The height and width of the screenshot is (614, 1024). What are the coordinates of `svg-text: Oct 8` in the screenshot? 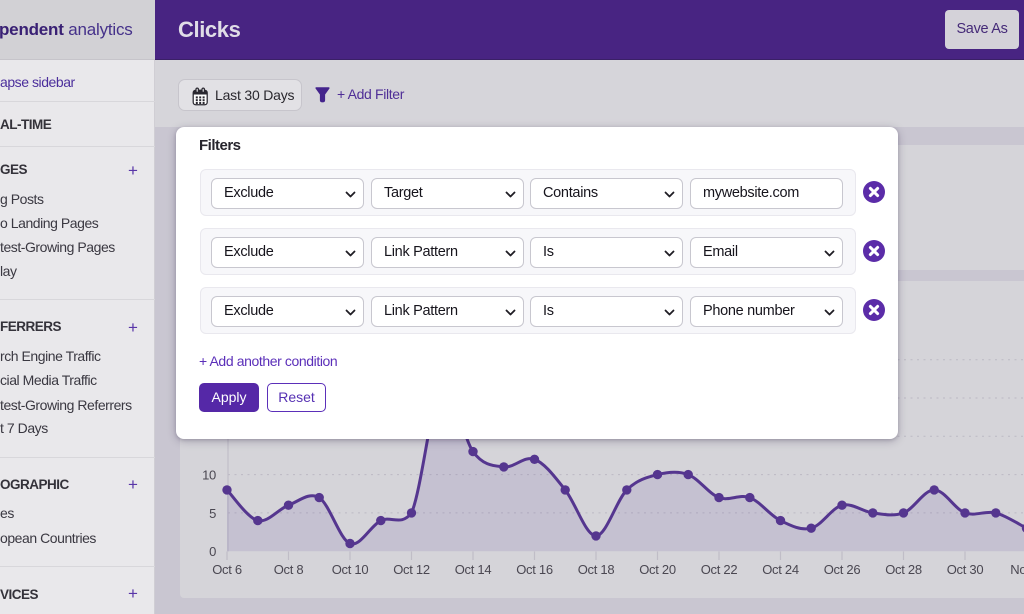 It's located at (289, 569).